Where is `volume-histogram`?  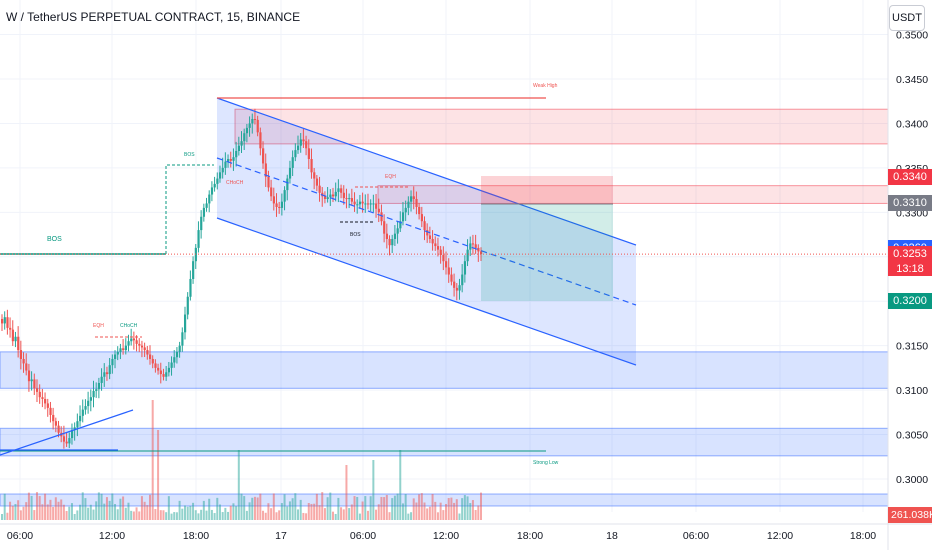
volume-histogram is located at coordinates (241, 460).